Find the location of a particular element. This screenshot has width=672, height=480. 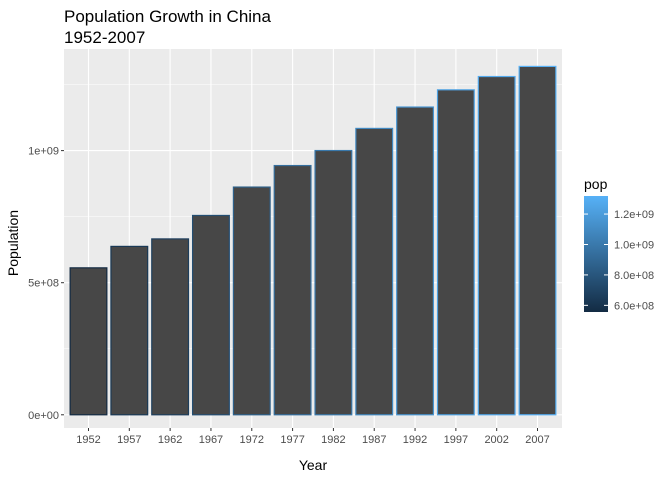

chart-subtitle: 1952-2007 is located at coordinates (104, 37).